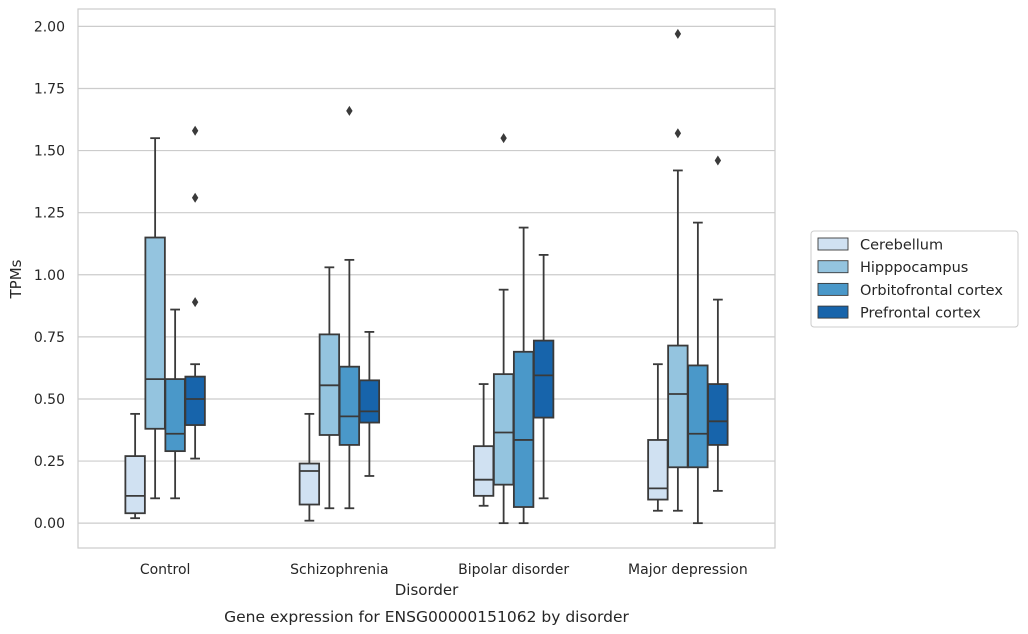 The width and height of the screenshot is (1028, 634). Describe the element at coordinates (427, 590) in the screenshot. I see `x-axis-title: Disorder` at that location.